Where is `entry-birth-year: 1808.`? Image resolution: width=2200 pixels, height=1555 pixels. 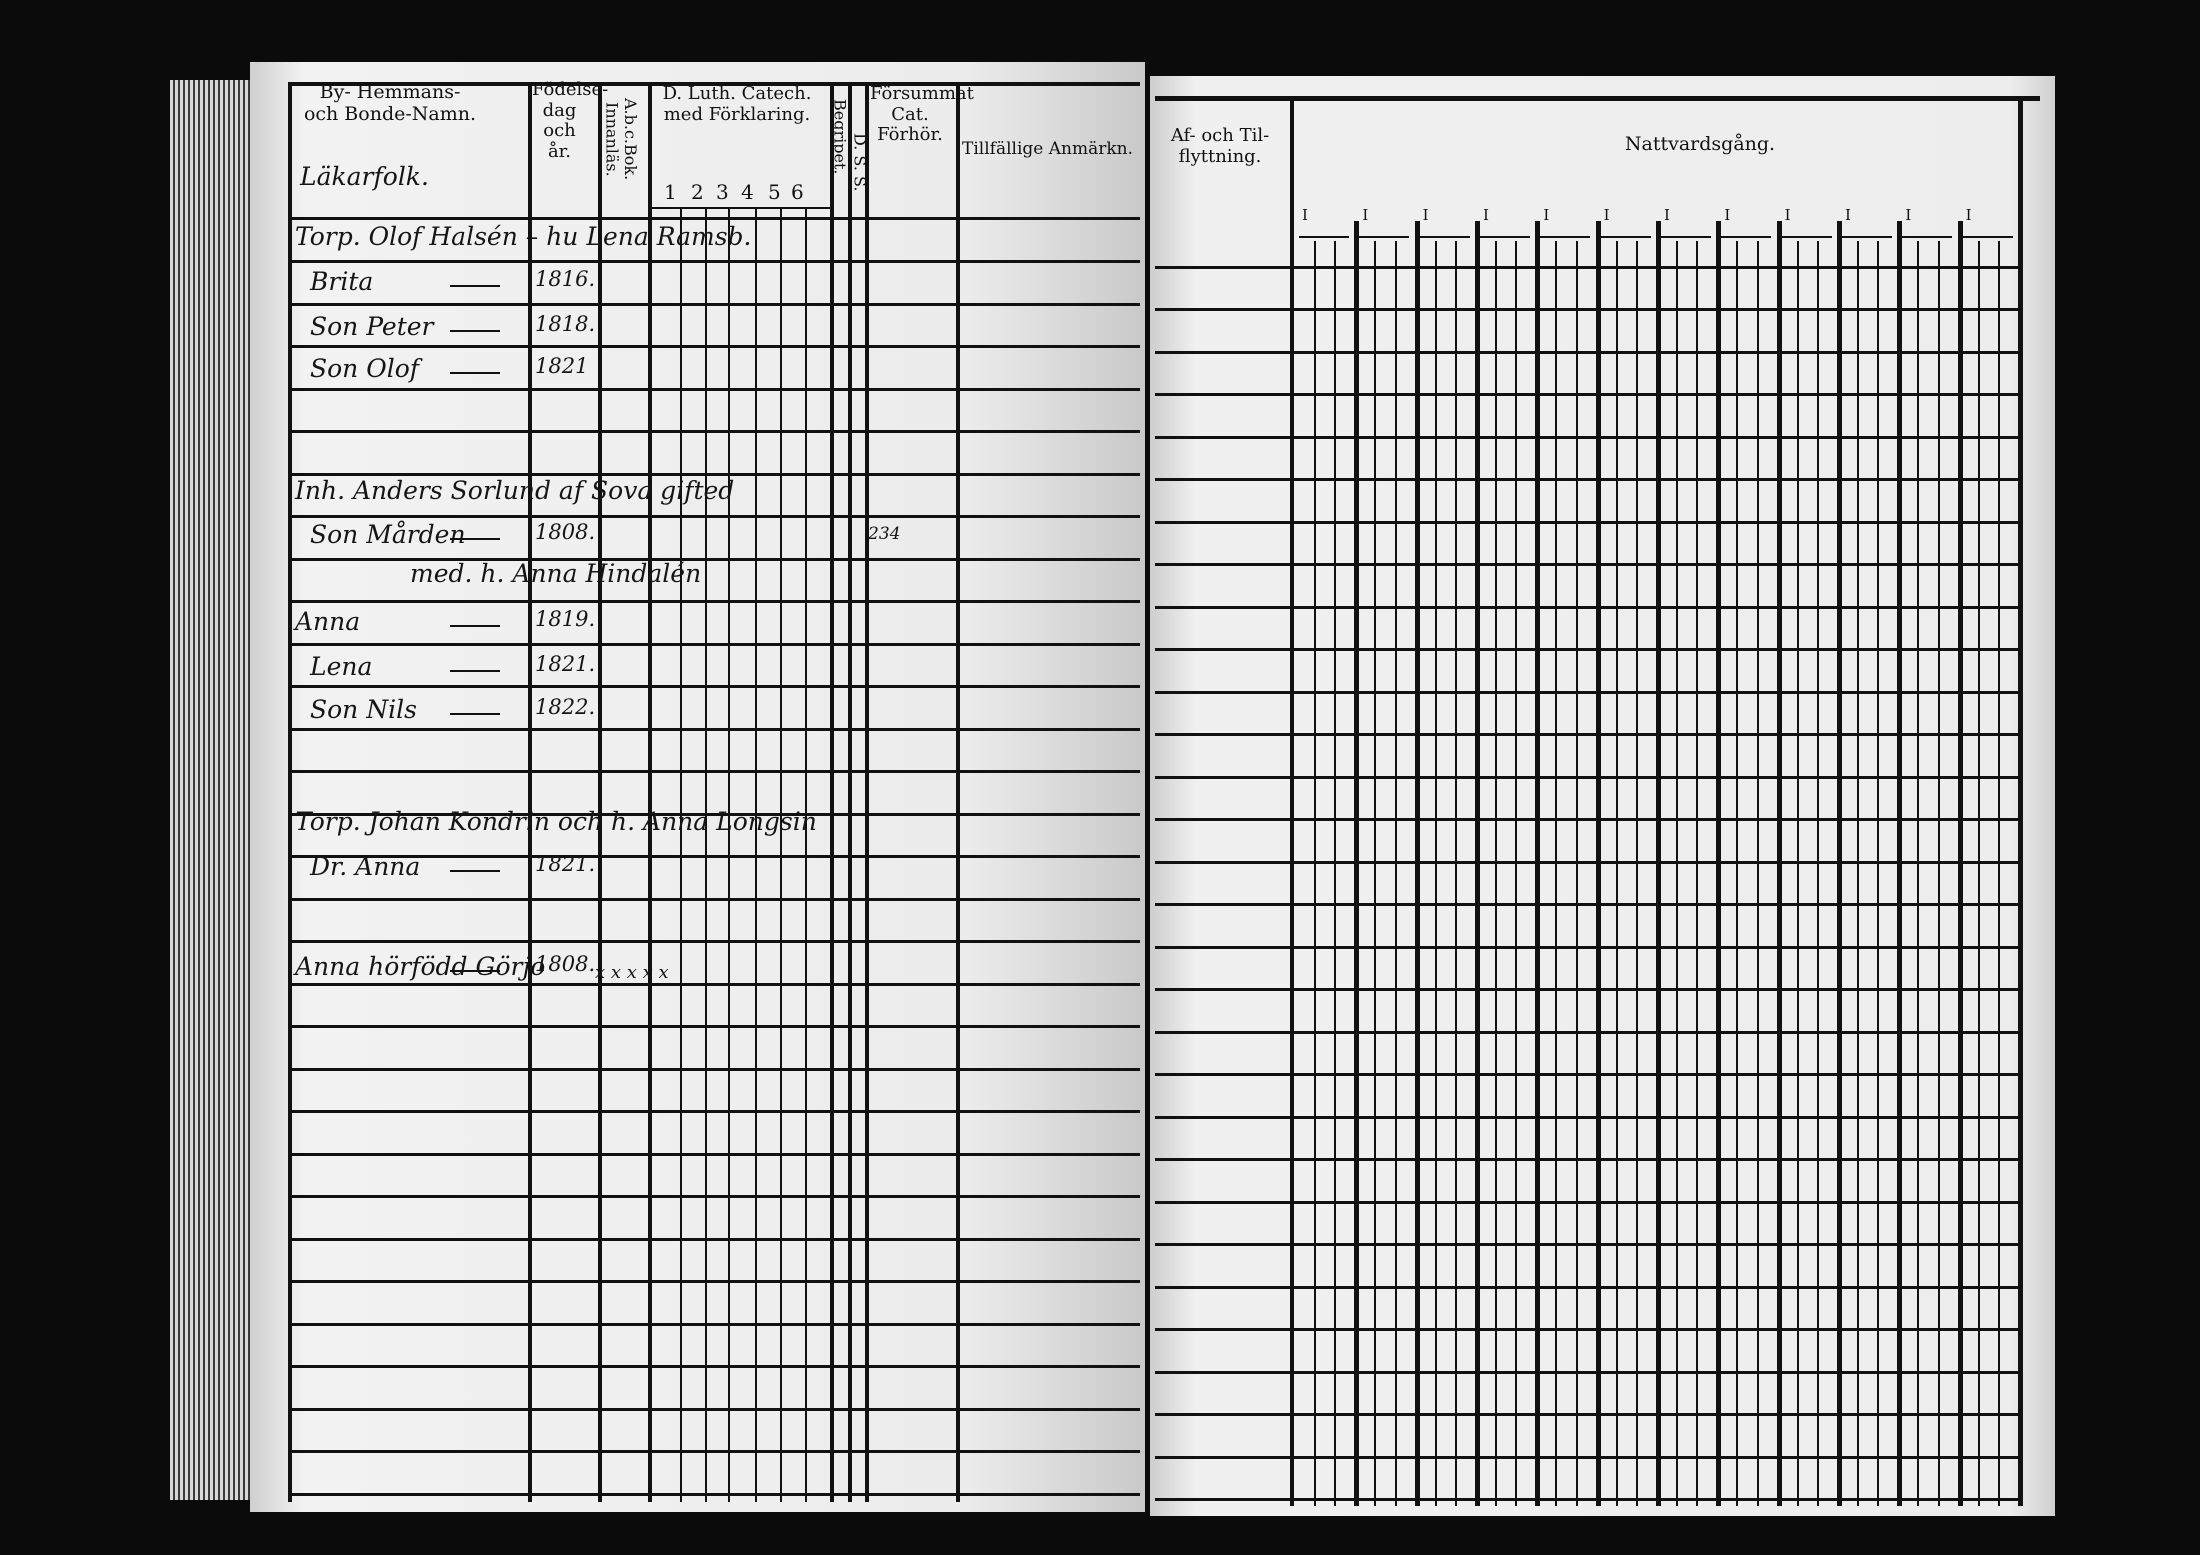 entry-birth-year: 1808. is located at coordinates (565, 532).